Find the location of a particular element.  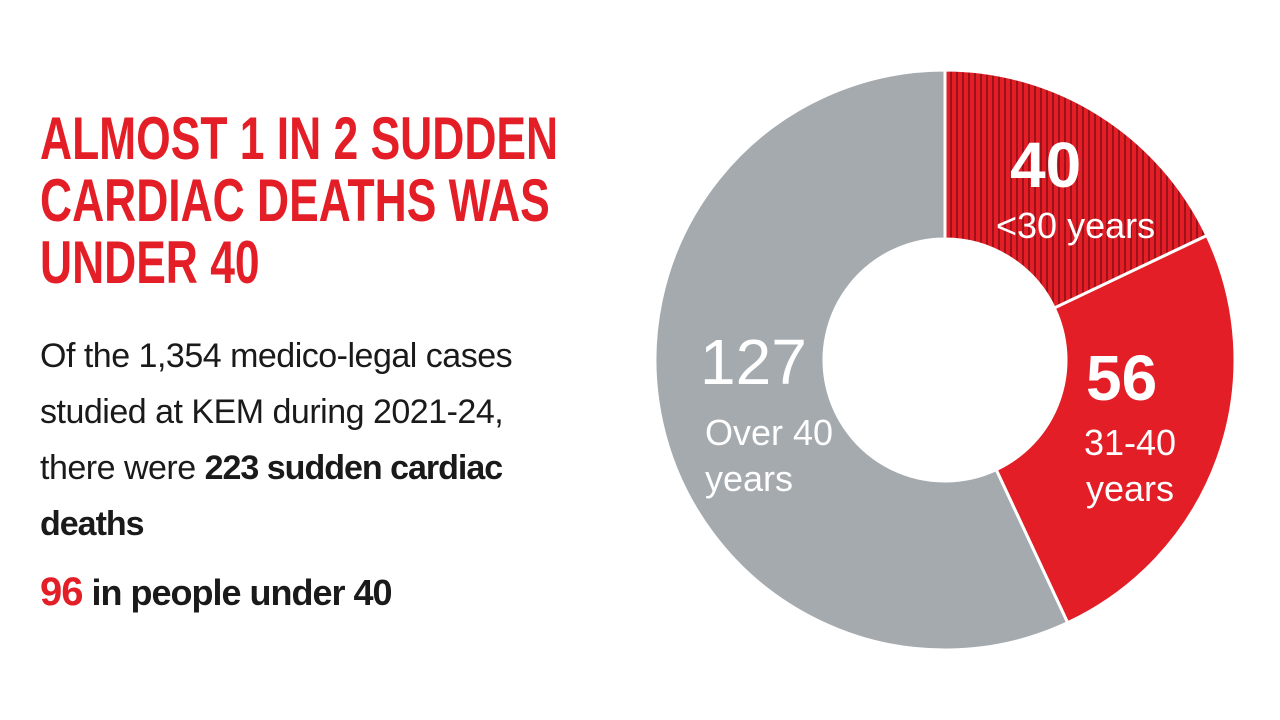

category-label: <30 years is located at coordinates (1076, 225).